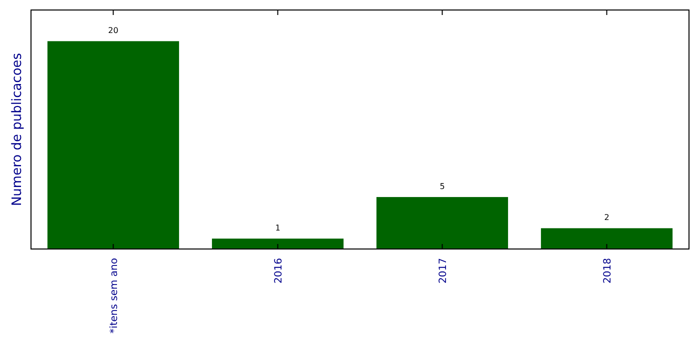 This screenshot has width=699, height=349. I want to click on x-tick-label: 2018, so click(608, 271).